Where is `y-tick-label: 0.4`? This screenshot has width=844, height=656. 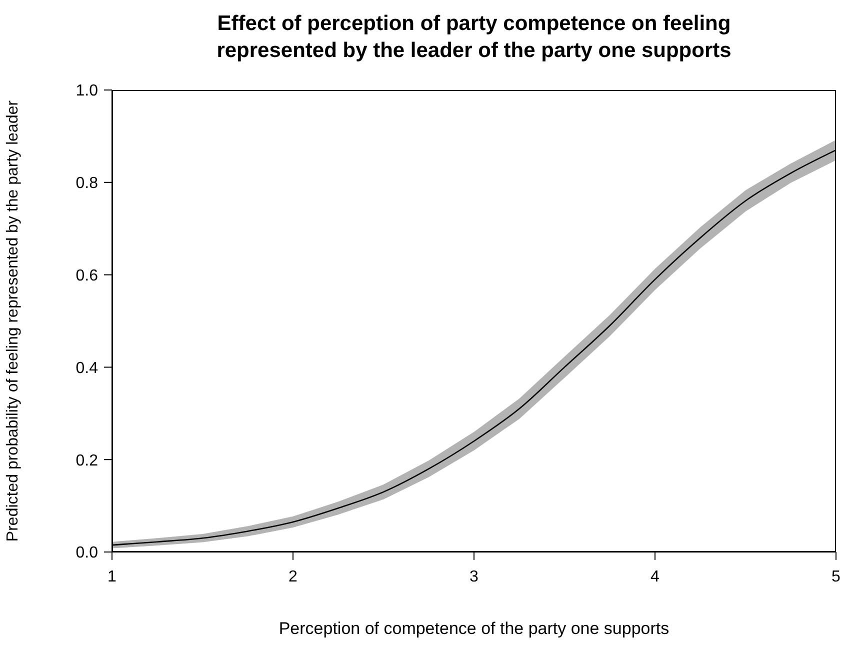
y-tick-label: 0.4 is located at coordinates (87, 368).